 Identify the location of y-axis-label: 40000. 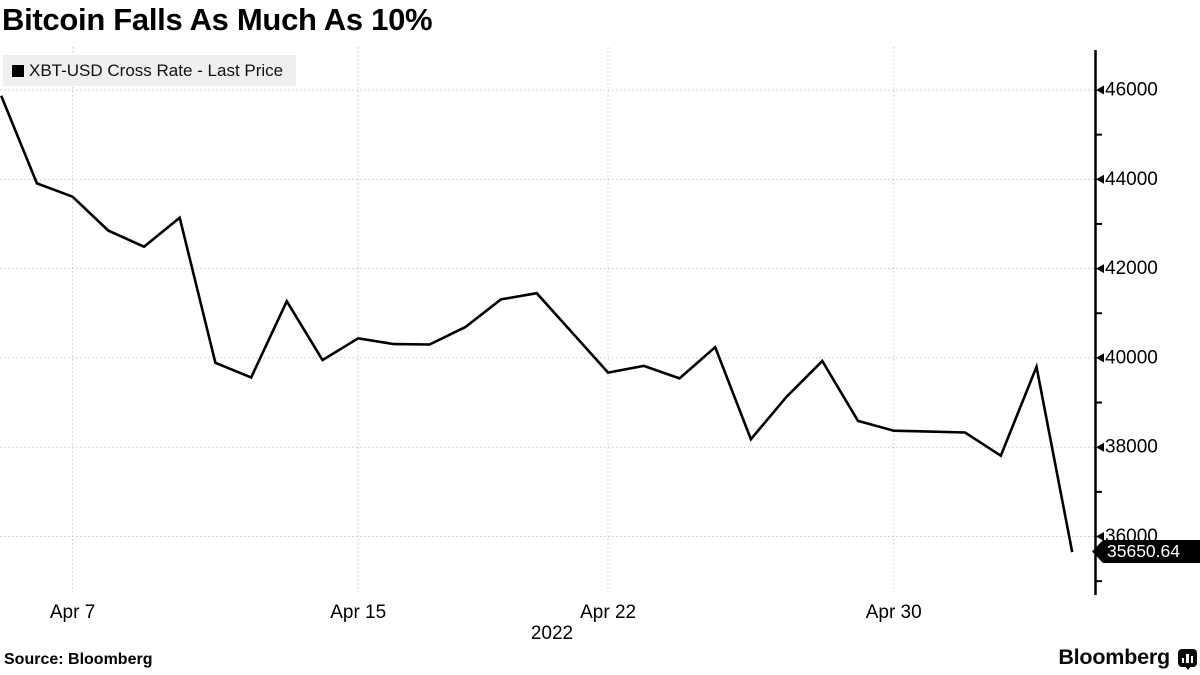
(1131, 357).